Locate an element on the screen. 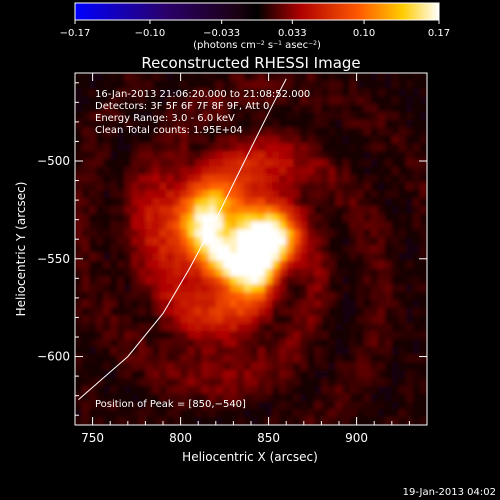 The image size is (500, 500). colorbar-tick-label: −0.17 is located at coordinates (75, 33).